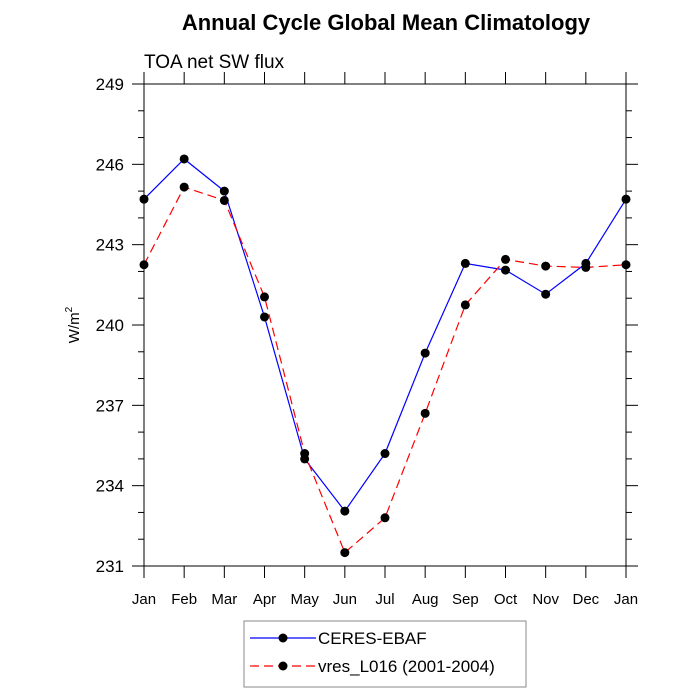 The height and width of the screenshot is (700, 700). What do you see at coordinates (110, 405) in the screenshot?
I see `y-tick-label: 237` at bounding box center [110, 405].